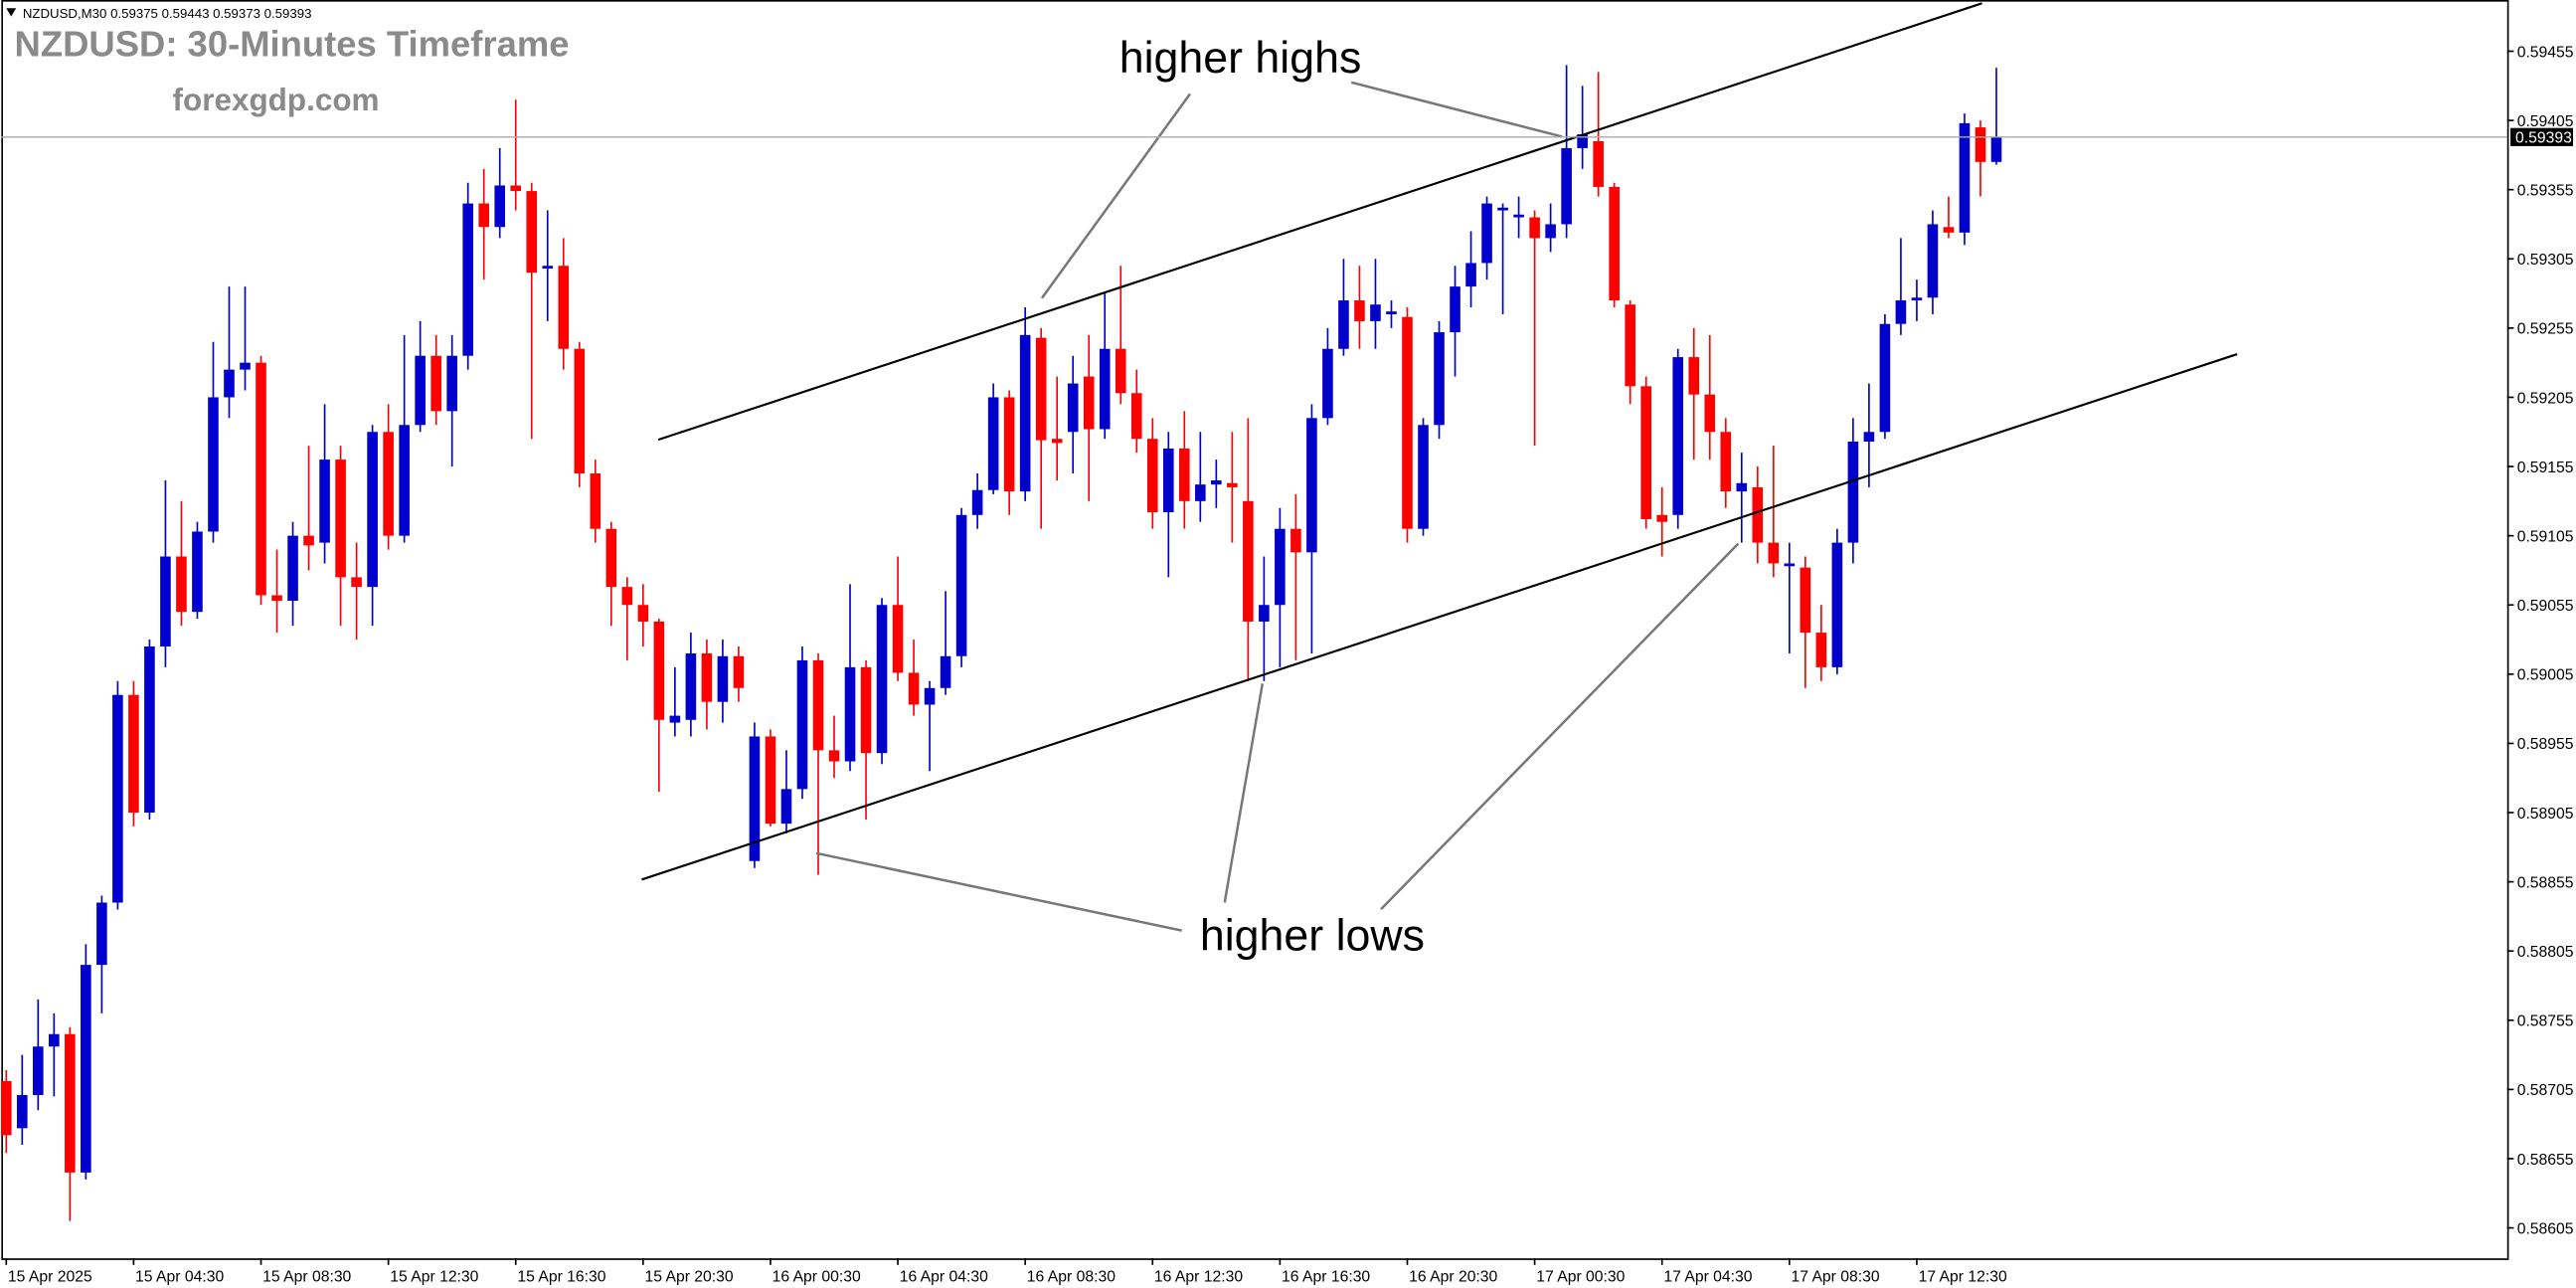 Image resolution: width=2576 pixels, height=1288 pixels. What do you see at coordinates (2545, 744) in the screenshot?
I see `y-tick-label: 0.58955` at bounding box center [2545, 744].